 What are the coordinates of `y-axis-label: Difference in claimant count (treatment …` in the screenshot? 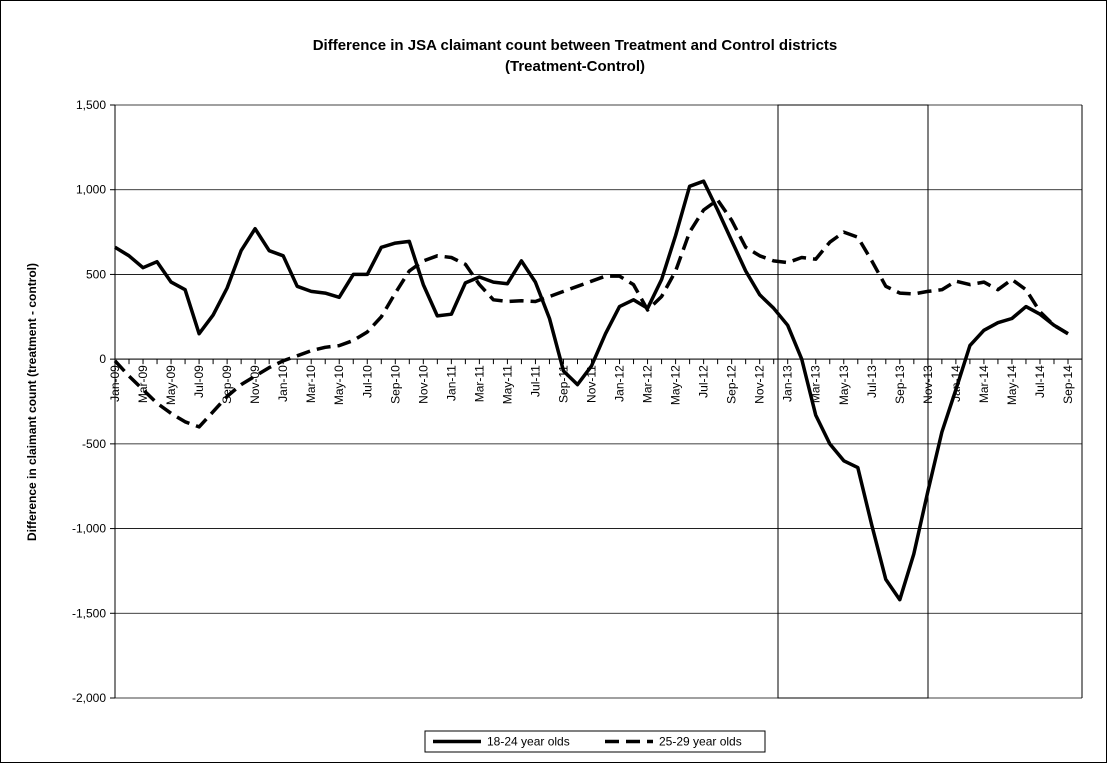 It's located at (32, 402).